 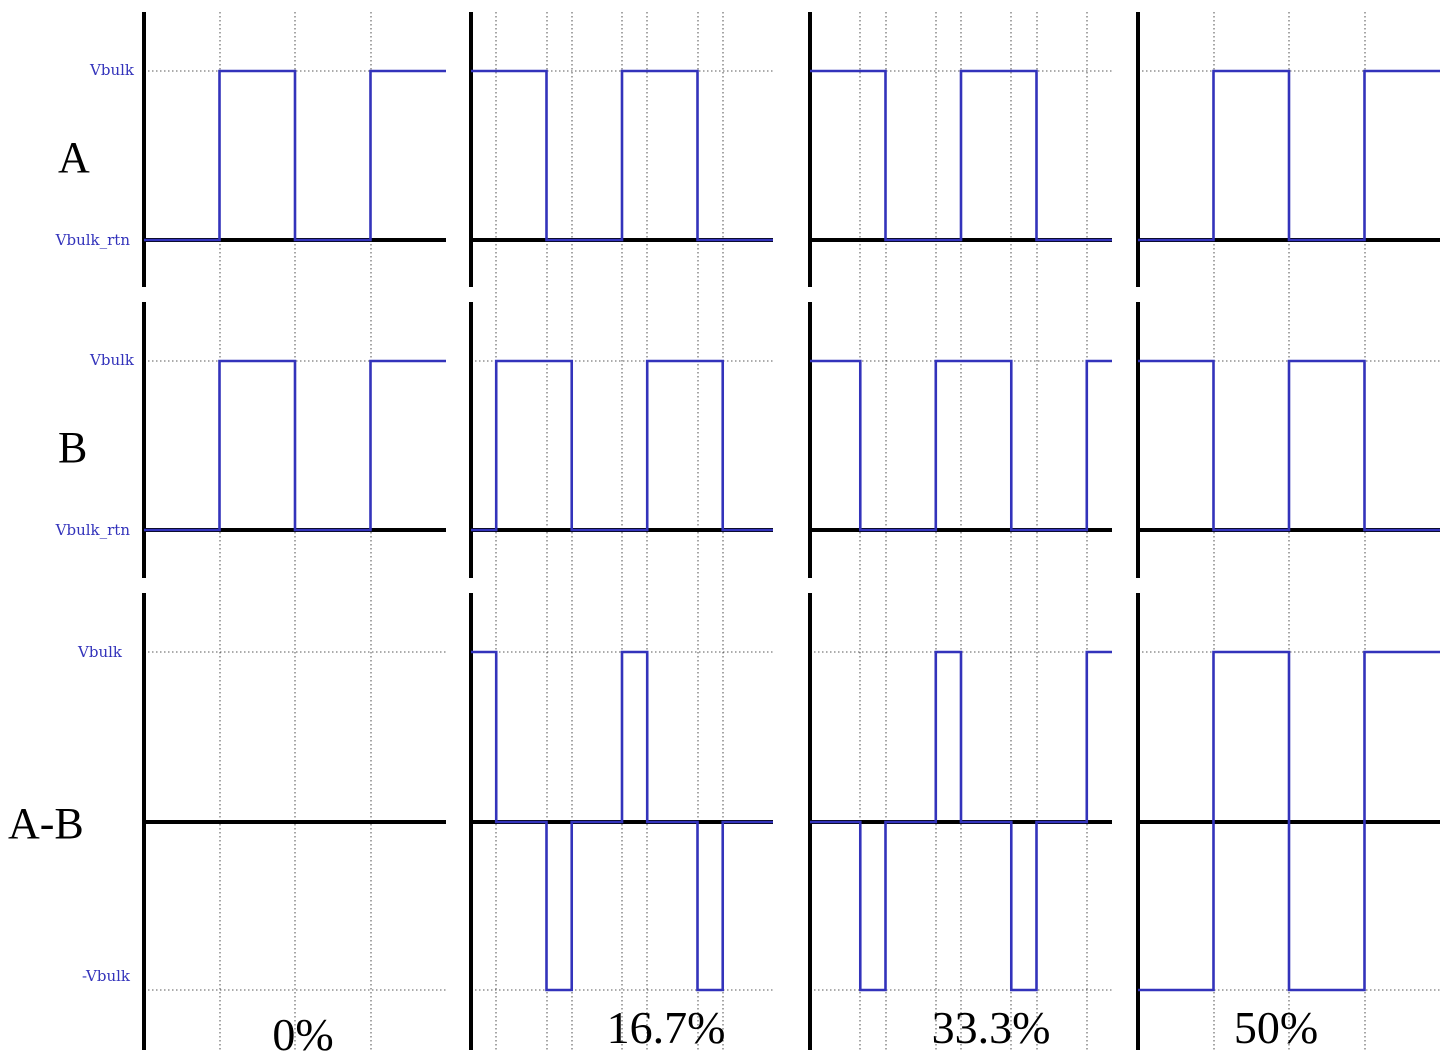 What do you see at coordinates (100, 652) in the screenshot?
I see `level-label-ab-high: Vbulk` at bounding box center [100, 652].